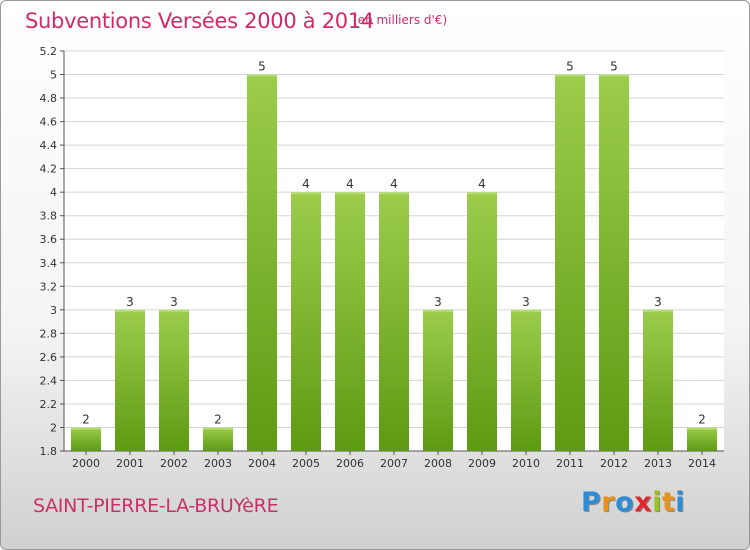 This screenshot has width=750, height=550. What do you see at coordinates (400, 20) in the screenshot?
I see `unit-note: (en milliers d'€)` at bounding box center [400, 20].